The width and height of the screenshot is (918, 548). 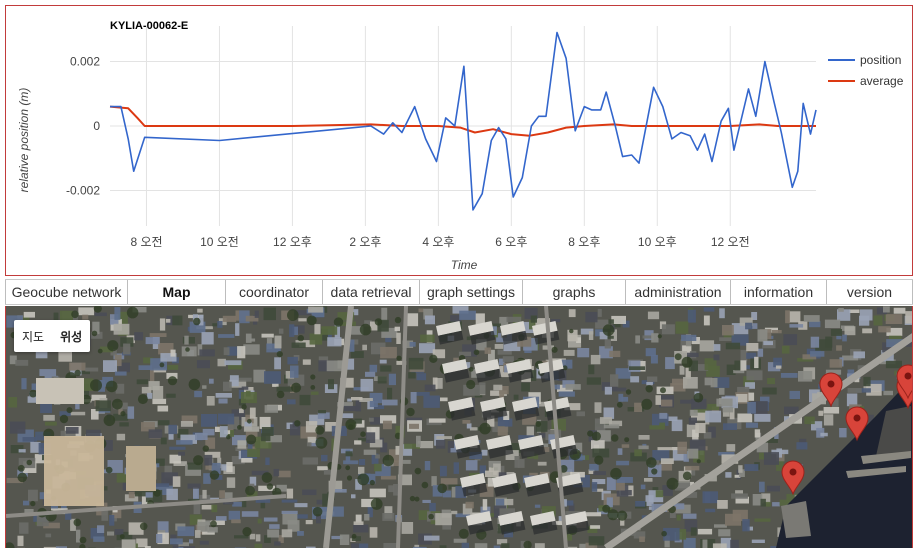 I want to click on x-tick-label-2: 12 오후, so click(x=292, y=242).